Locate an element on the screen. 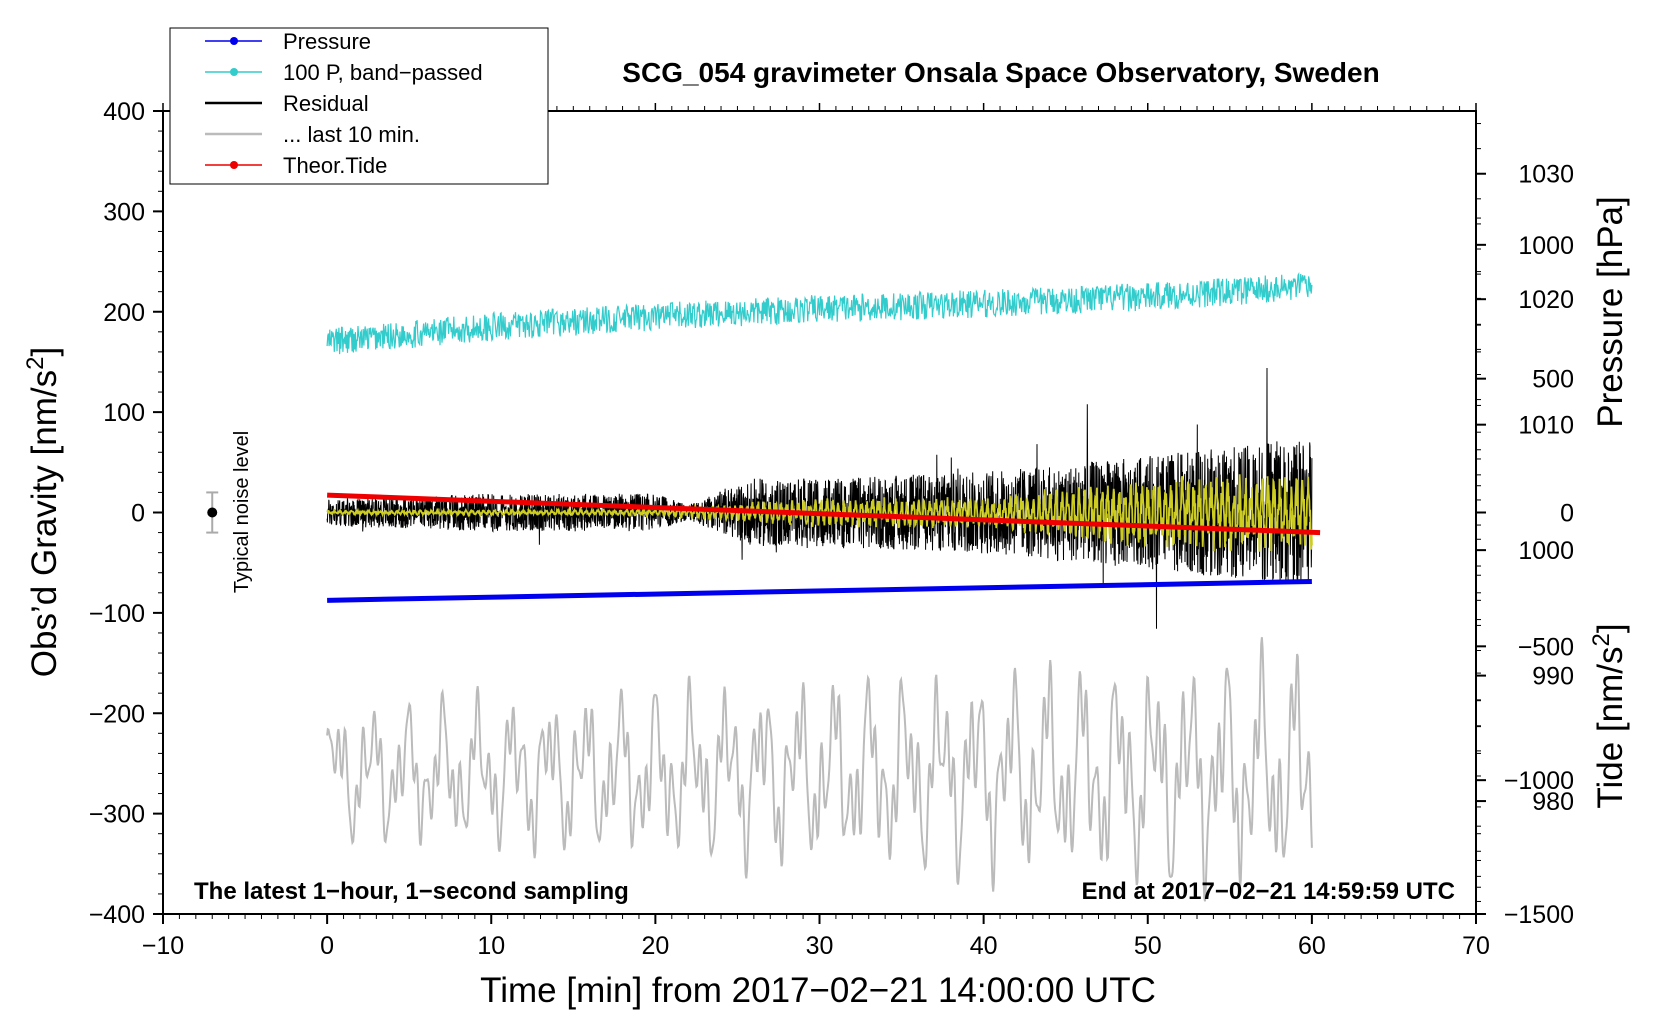 The height and width of the screenshot is (1020, 1660). y-pressure-tick-label: 1010 is located at coordinates (1546, 426).